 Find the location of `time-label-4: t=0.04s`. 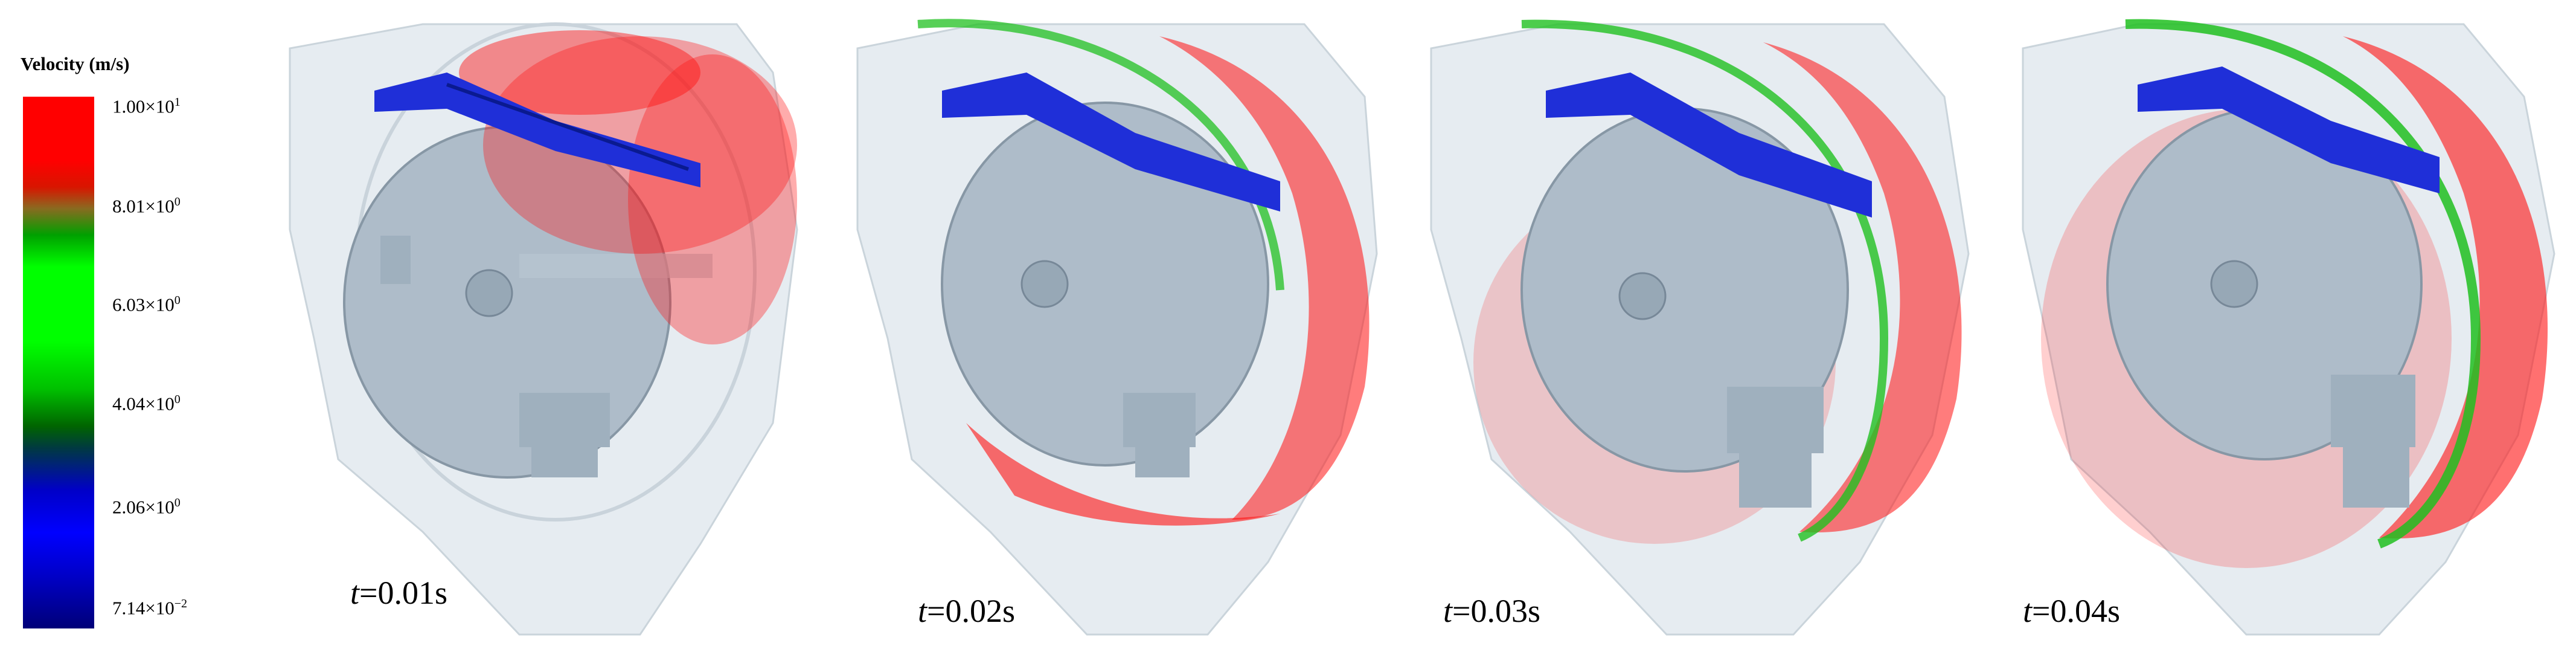

time-label-4: t=0.04s is located at coordinates (2071, 611).